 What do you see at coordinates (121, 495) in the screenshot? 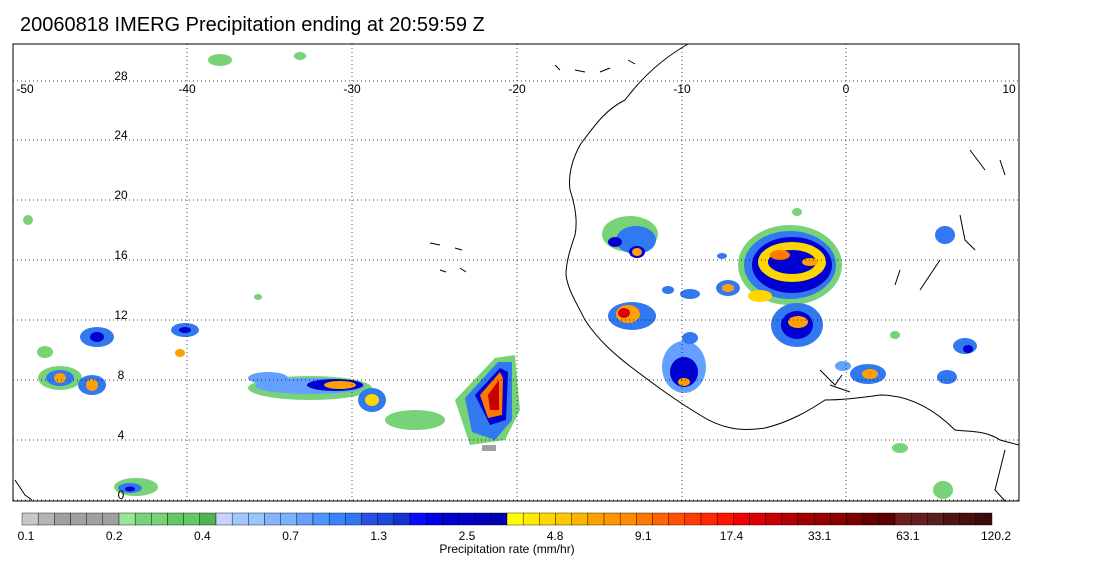
I see `lat-tick-label: 0` at bounding box center [121, 495].